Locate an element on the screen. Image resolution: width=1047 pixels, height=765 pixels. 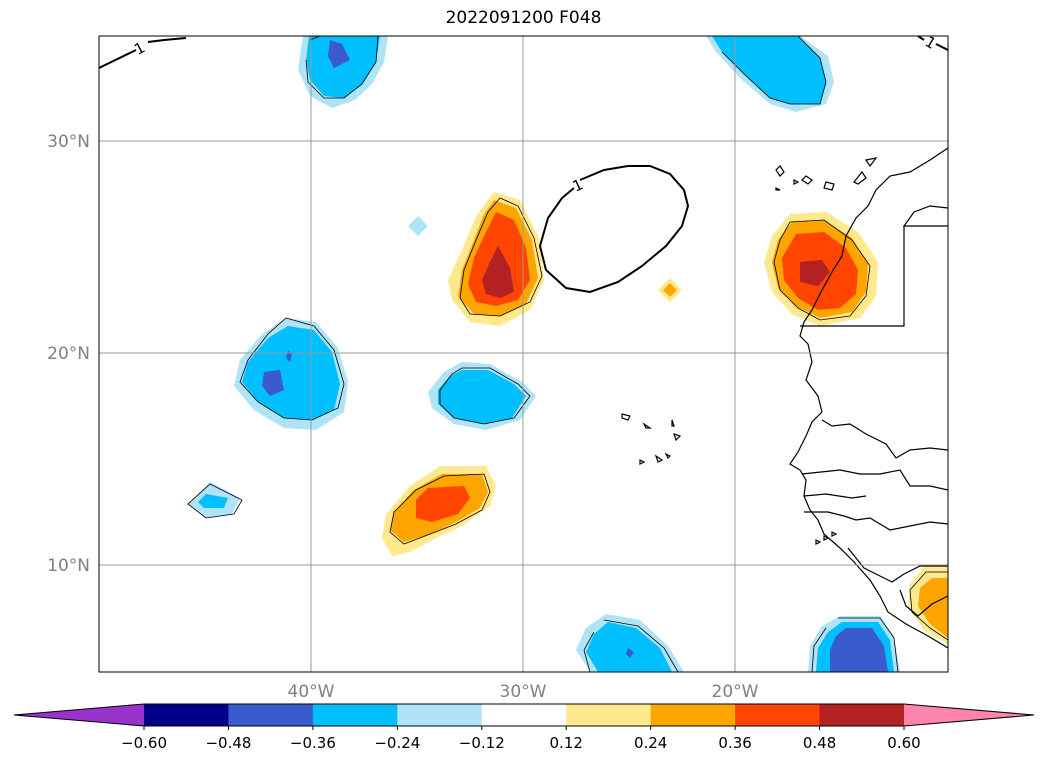
colorbar-extend-max is located at coordinates (969, 715).